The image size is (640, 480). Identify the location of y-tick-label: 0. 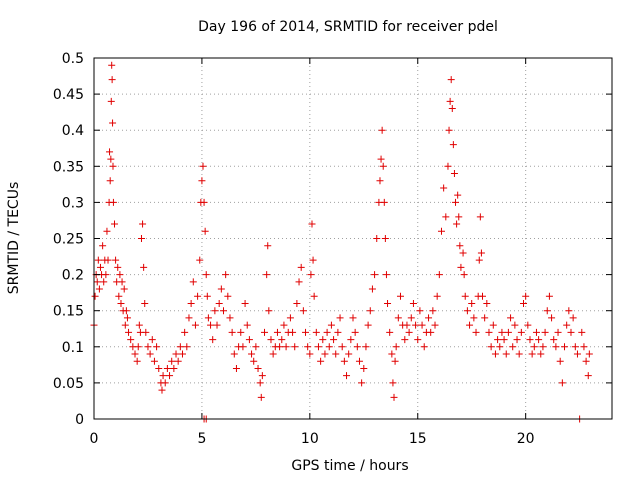
(79, 420).